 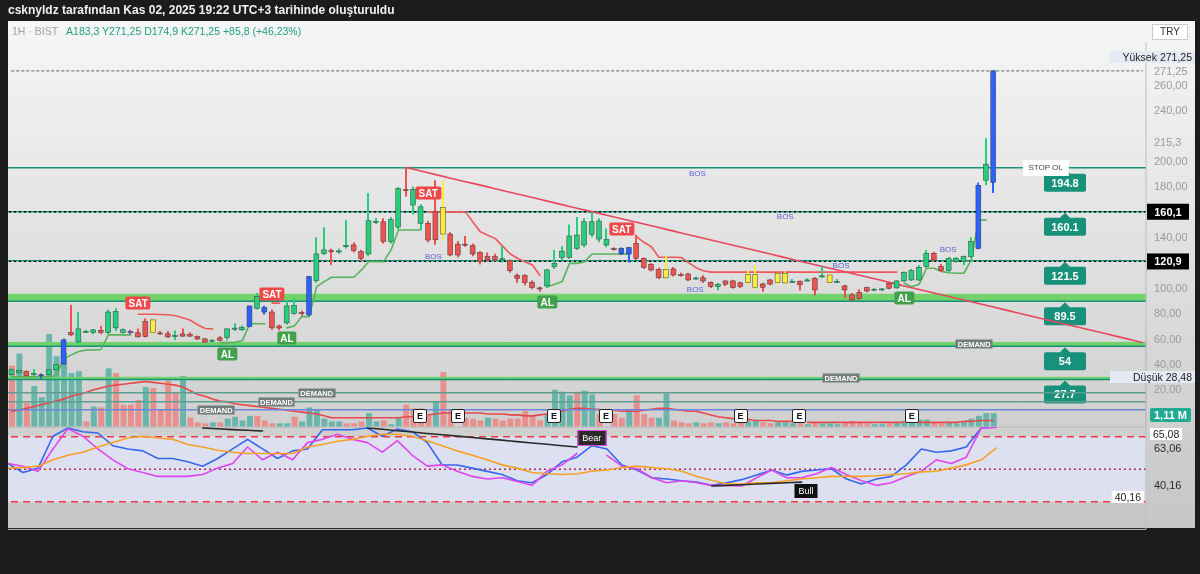 What do you see at coordinates (1170, 85) in the screenshot?
I see `y-tick-label: 260,00` at bounding box center [1170, 85].